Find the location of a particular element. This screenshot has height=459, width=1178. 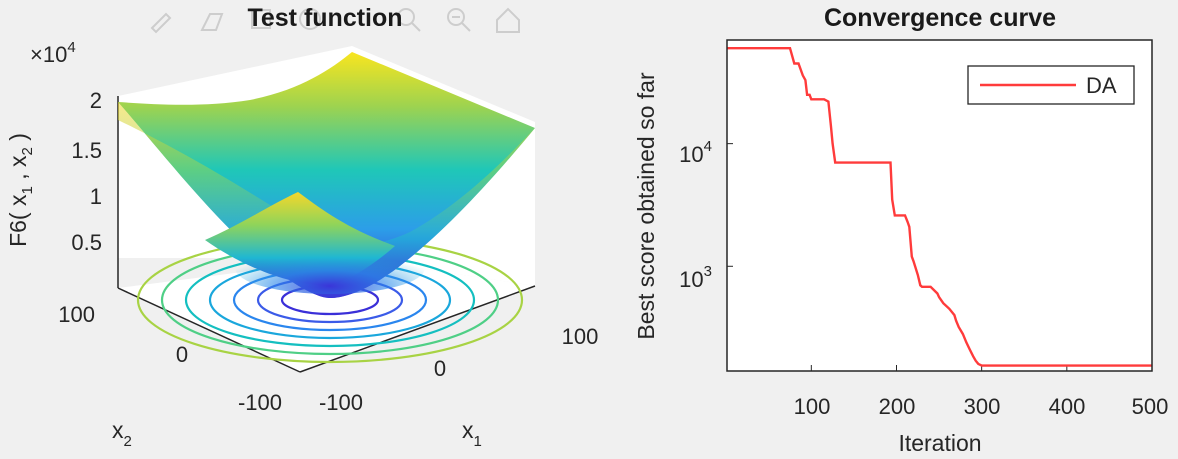

x-tick-label: 500 is located at coordinates (1150, 406).